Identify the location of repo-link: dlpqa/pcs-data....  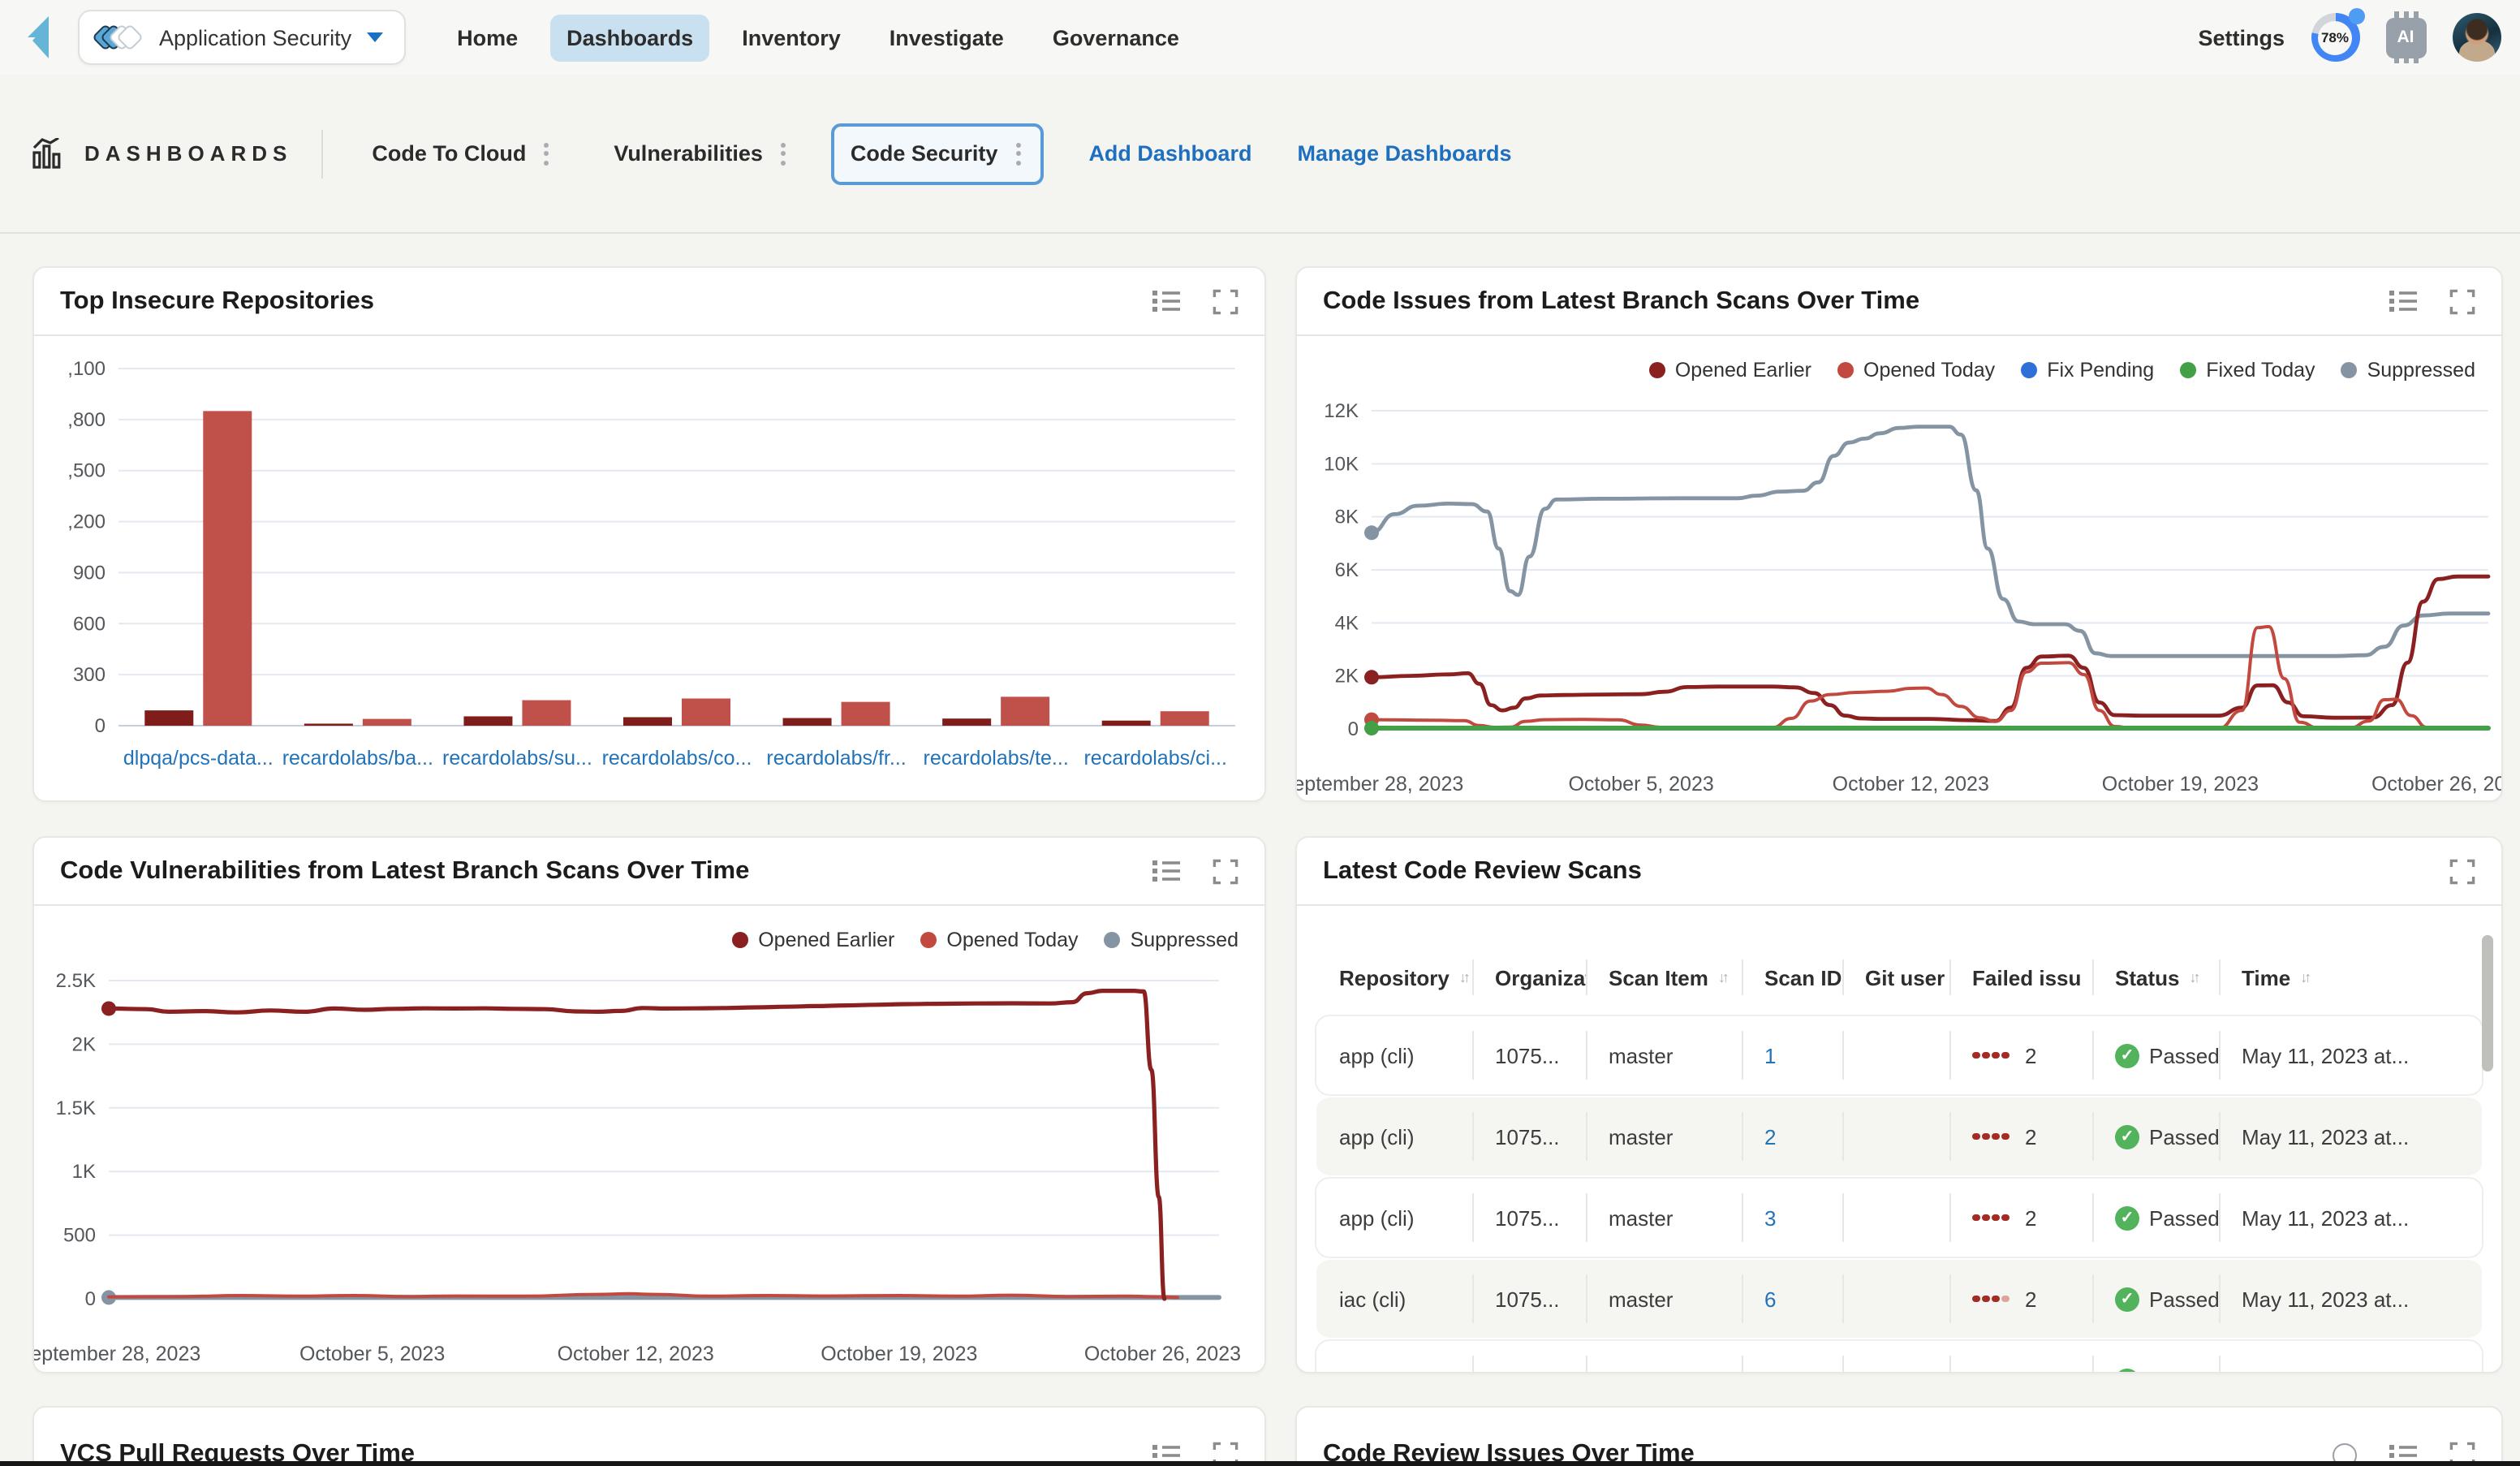
(199, 758).